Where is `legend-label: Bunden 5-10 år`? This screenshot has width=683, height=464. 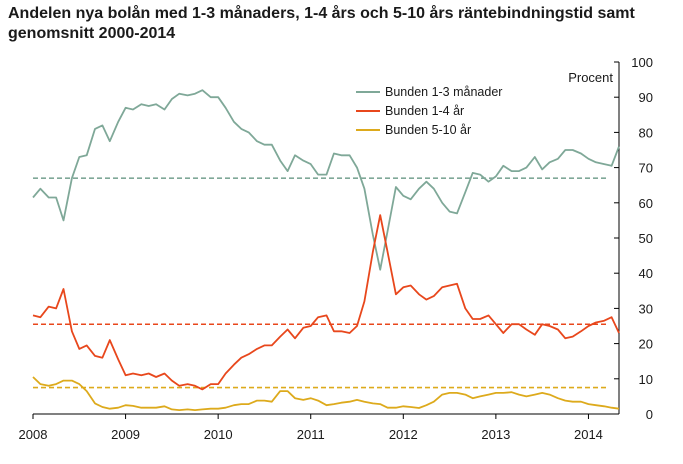 legend-label: Bunden 5-10 år is located at coordinates (428, 130).